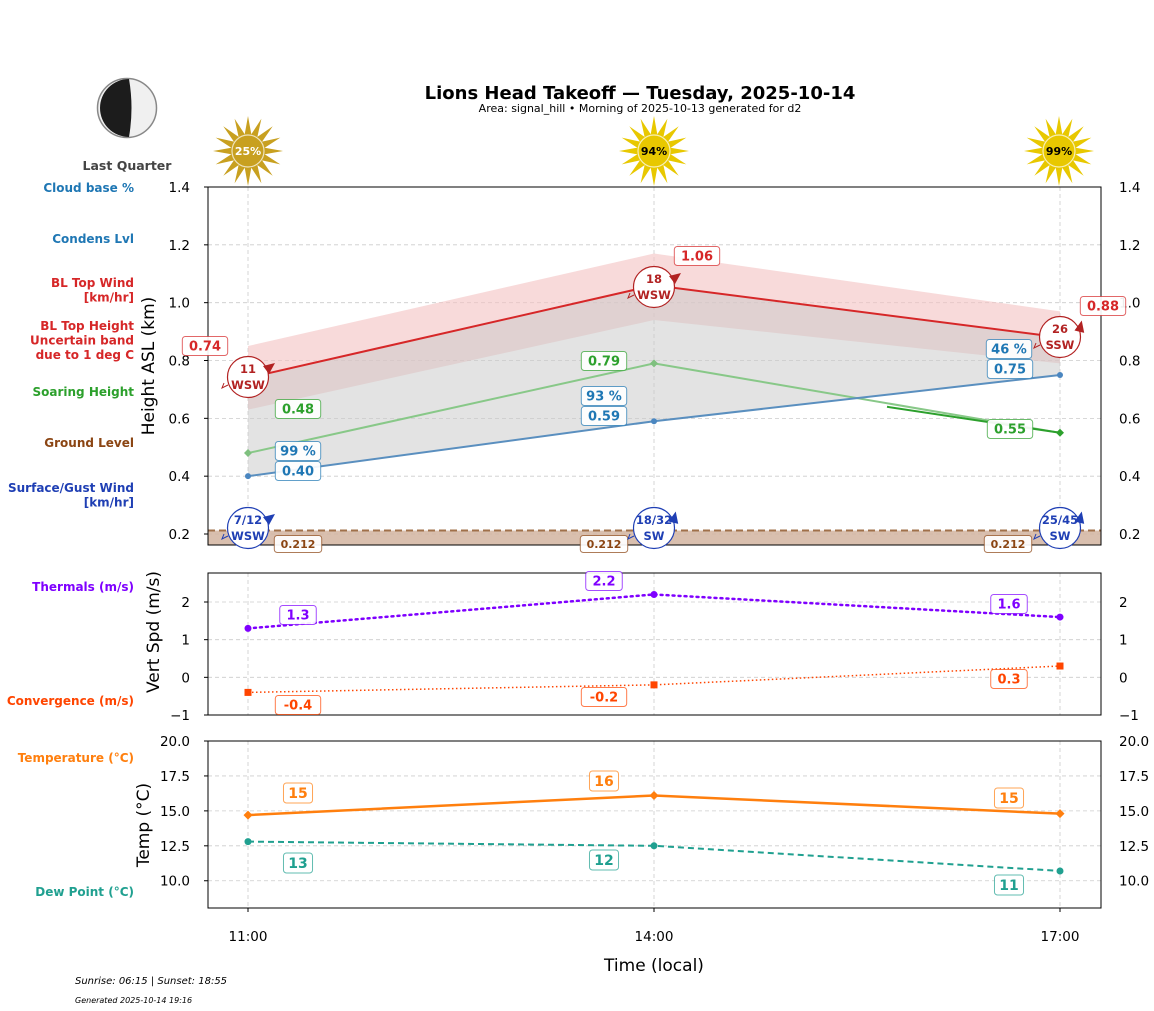 This screenshot has height=1011, width=1154. Describe the element at coordinates (205, 346) in the screenshot. I see `bl-top-label-0-box` at that location.